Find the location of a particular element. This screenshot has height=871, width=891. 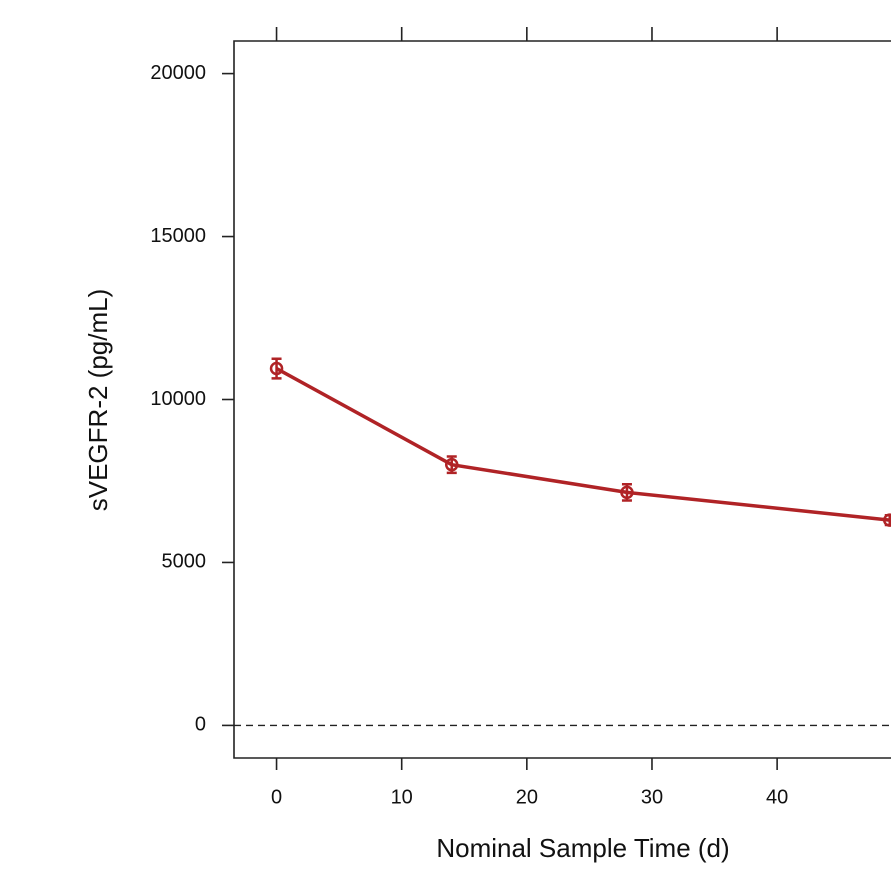

x-tick-label: 0 is located at coordinates (276, 797).